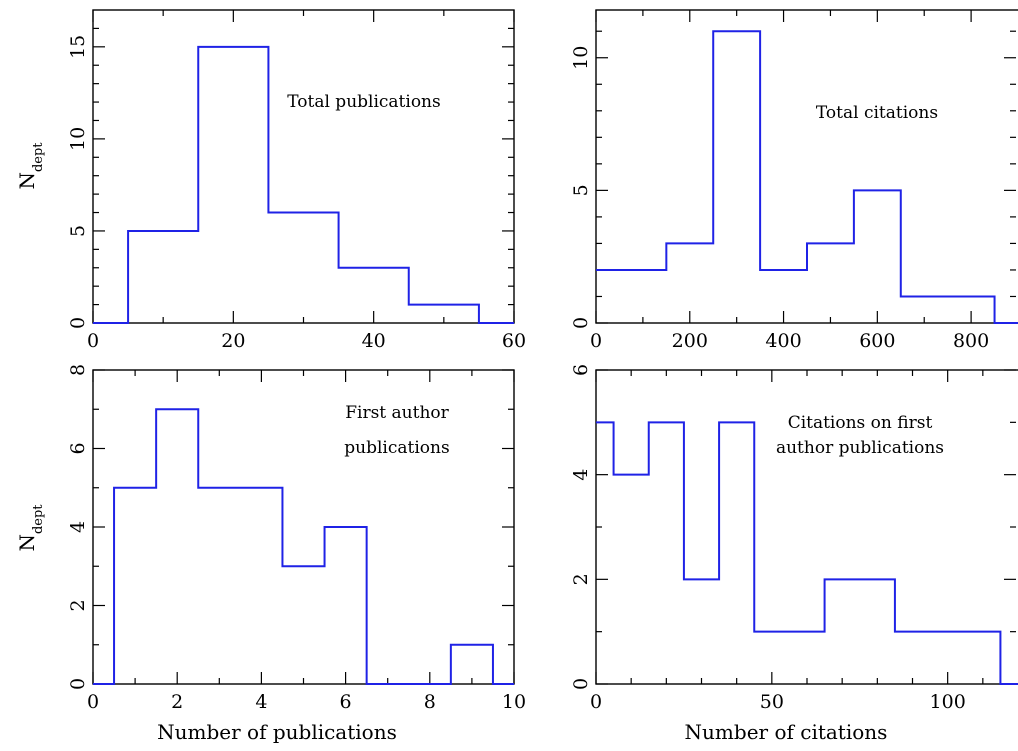 This screenshot has height=751, width=1018. What do you see at coordinates (690, 341) in the screenshot?
I see `x-tick-label: 200` at bounding box center [690, 341].